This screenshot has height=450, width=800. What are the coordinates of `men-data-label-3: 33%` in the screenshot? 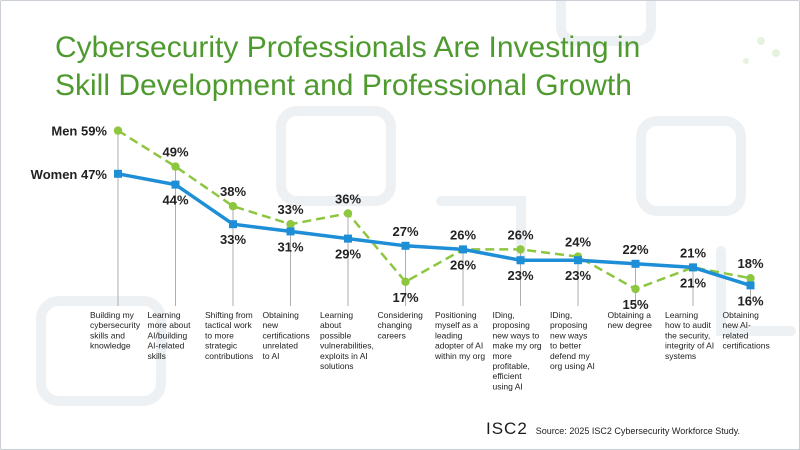 It's located at (290, 209).